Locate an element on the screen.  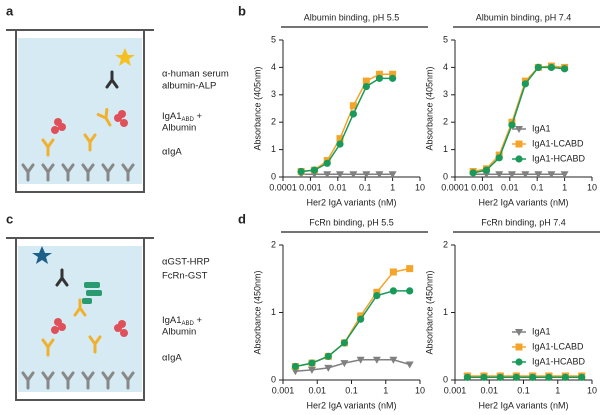
y-tick-label: 3 is located at coordinates (445, 94).